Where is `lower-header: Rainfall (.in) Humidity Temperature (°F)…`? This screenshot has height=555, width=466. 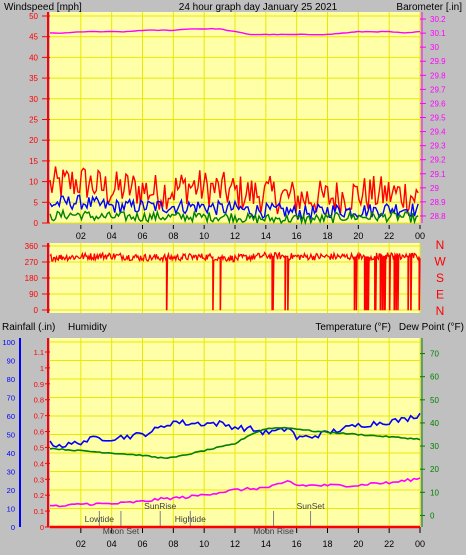 lower-header: Rainfall (.in) Humidity Temperature (°F)… is located at coordinates (233, 327).